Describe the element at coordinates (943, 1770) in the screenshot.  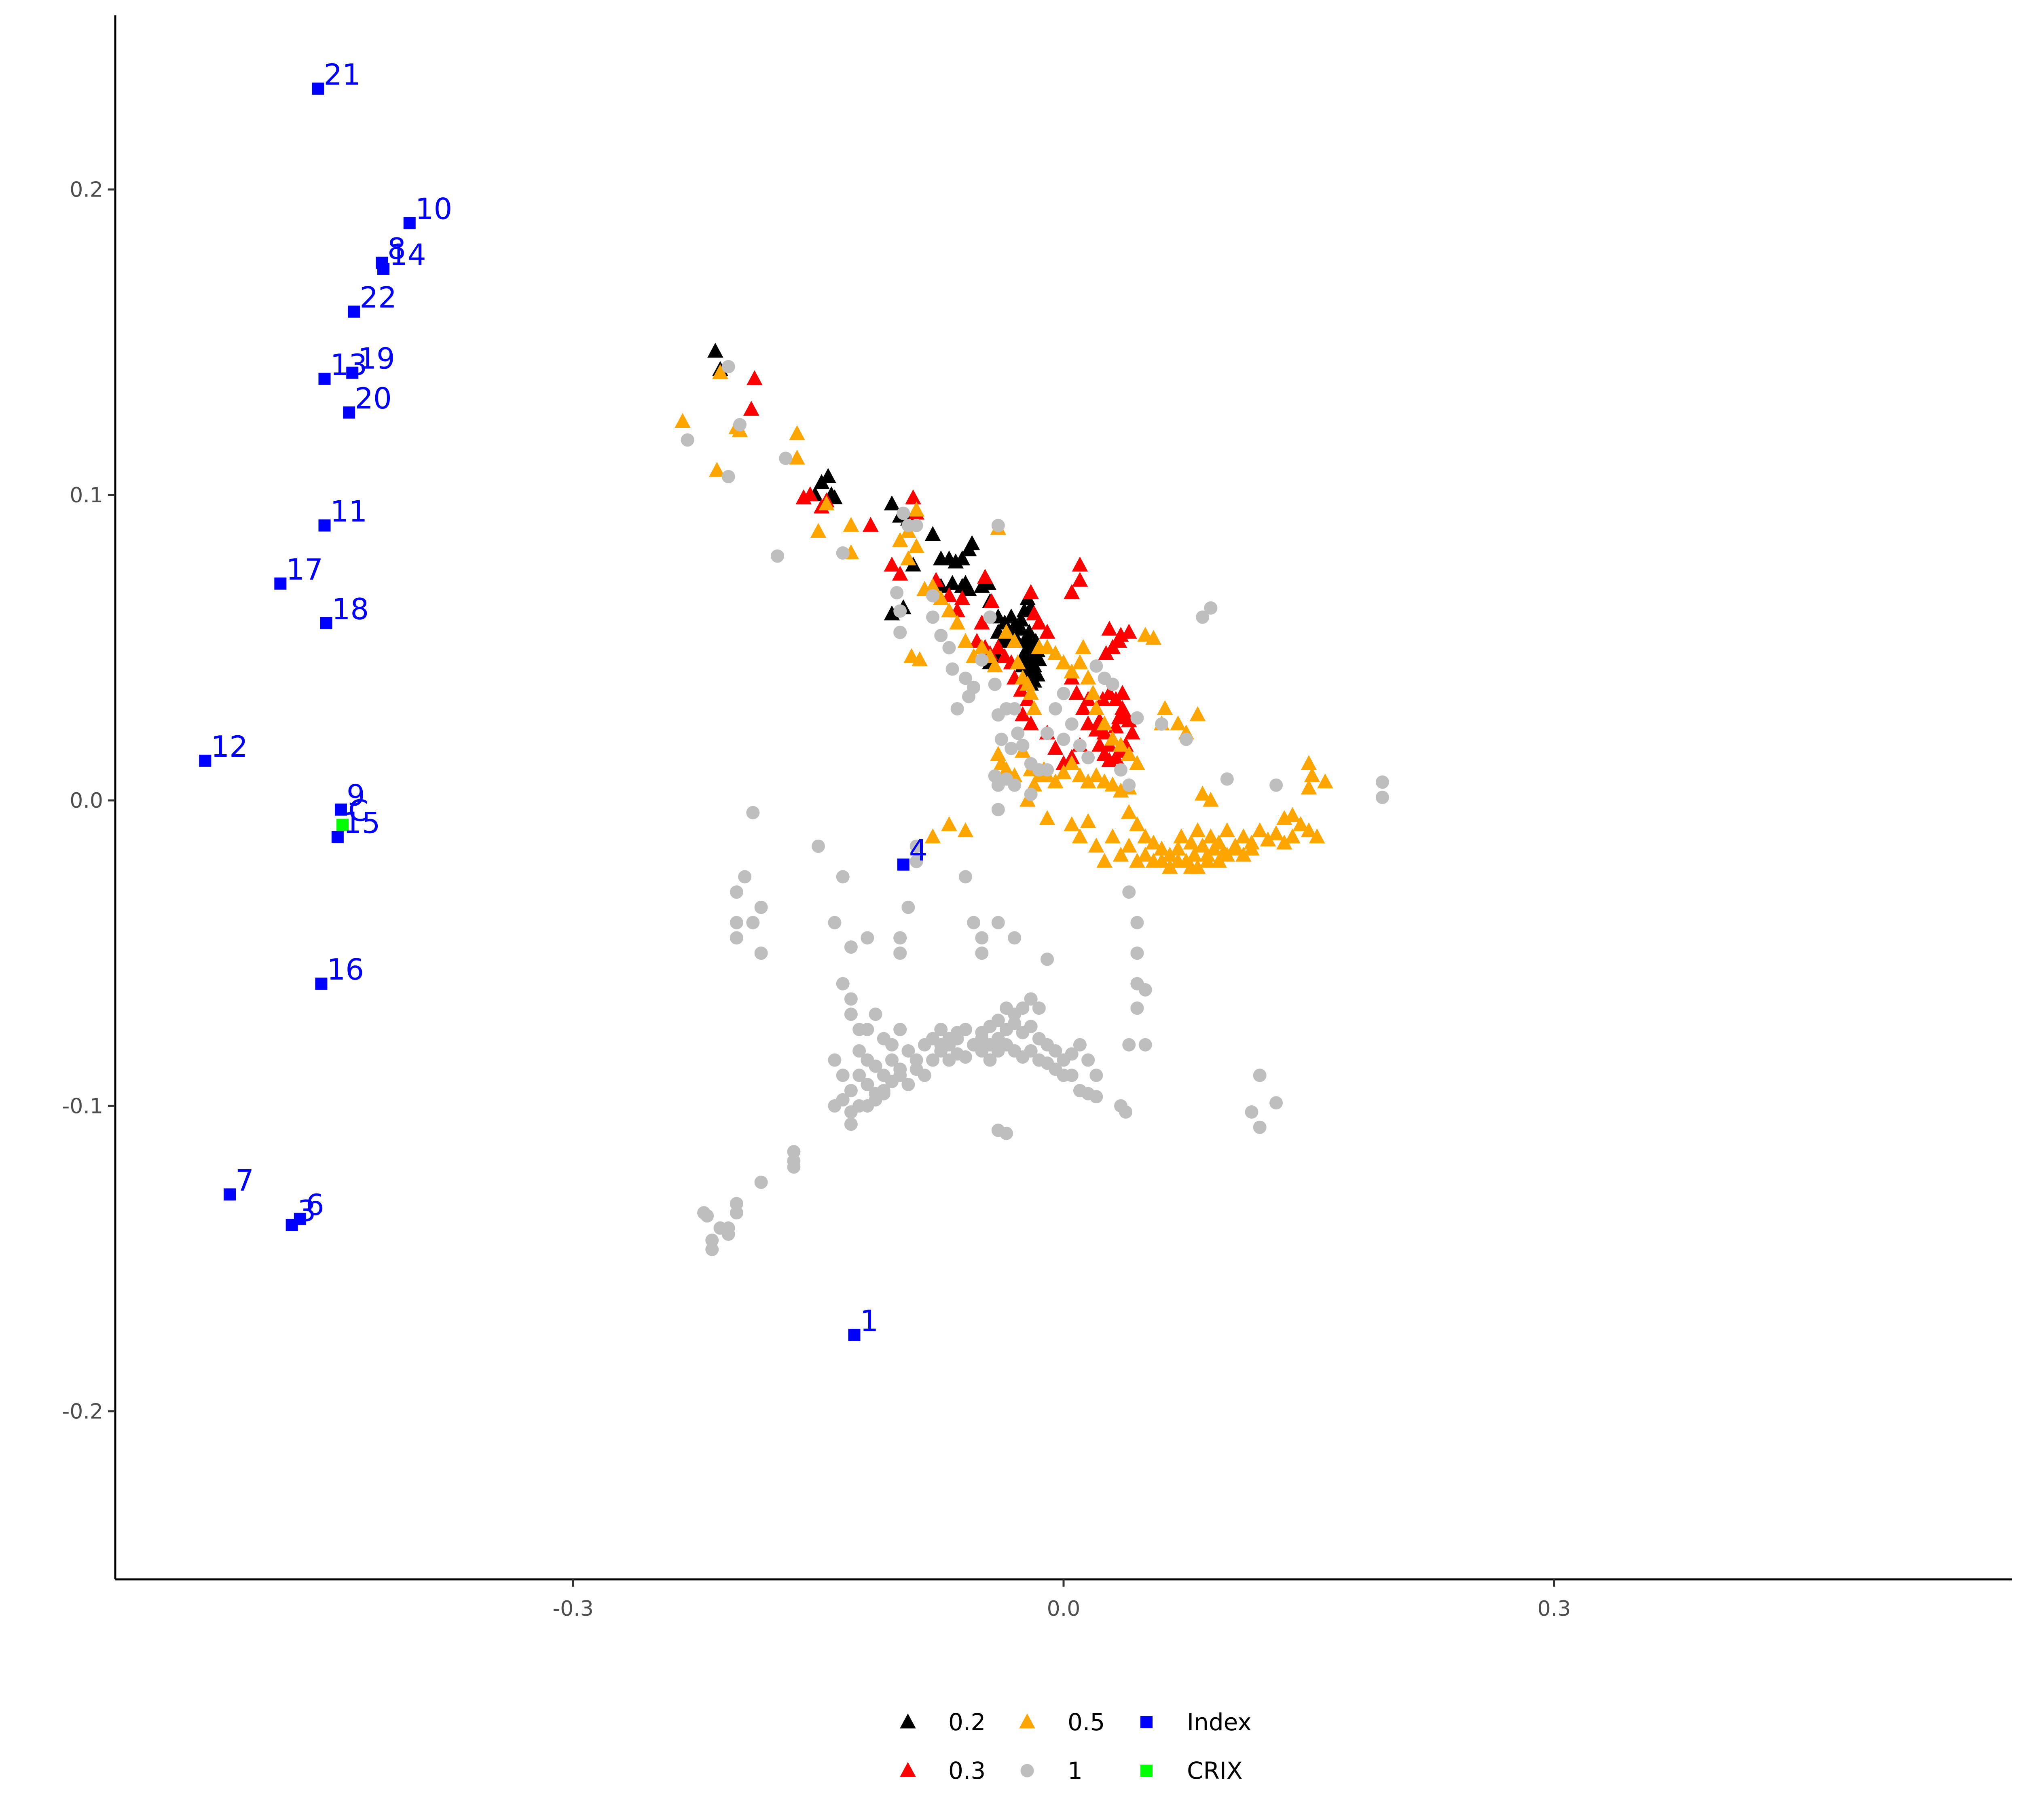
I see `legend-item: 0.3` at that location.